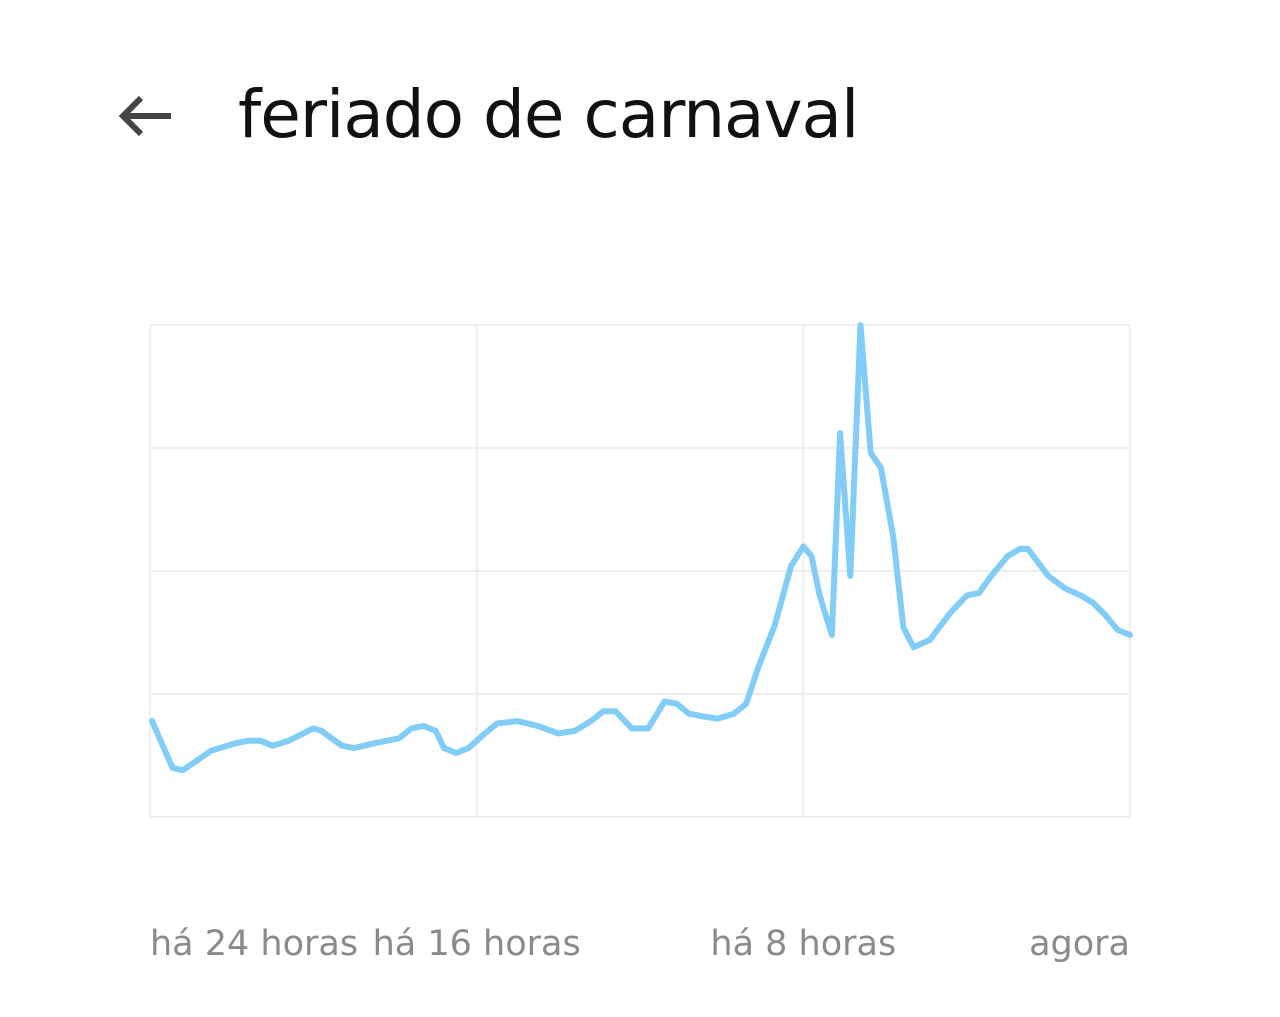  I want to click on back-button, so click(145, 116).